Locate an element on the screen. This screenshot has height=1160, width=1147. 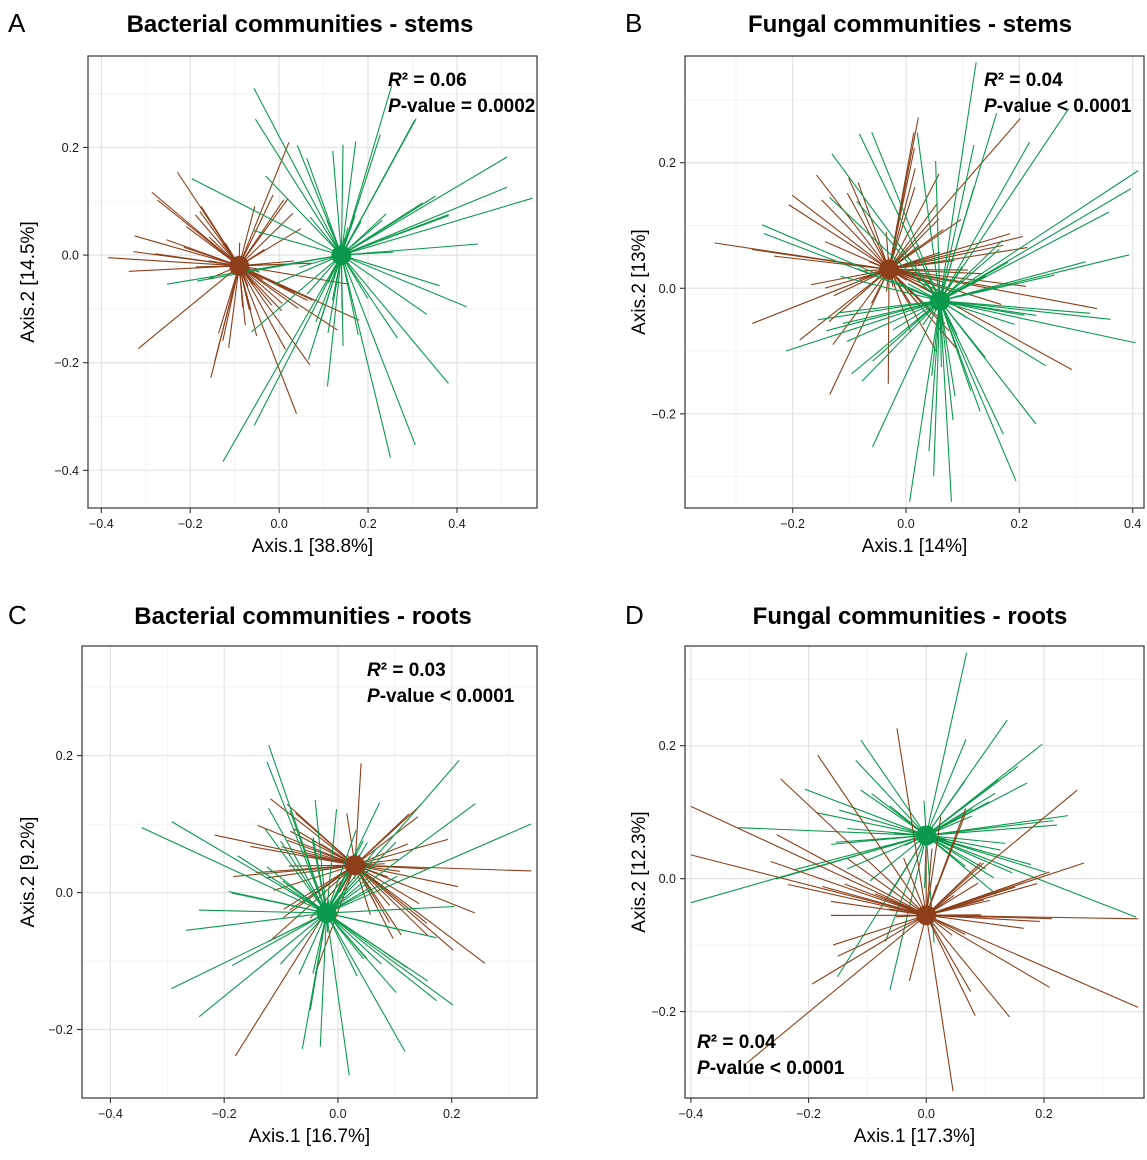
x-axis-title: Axis.1 [16.7%] is located at coordinates (309, 1136).